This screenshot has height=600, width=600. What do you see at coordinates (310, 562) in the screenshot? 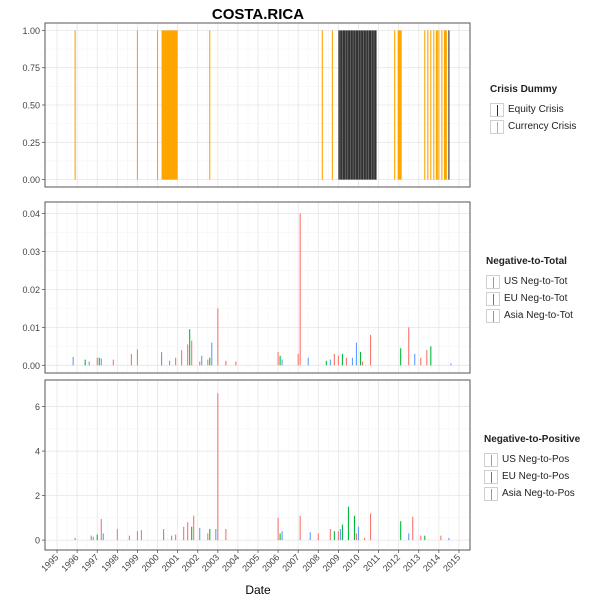
I see `x-tick-label: 2008` at bounding box center [310, 562].